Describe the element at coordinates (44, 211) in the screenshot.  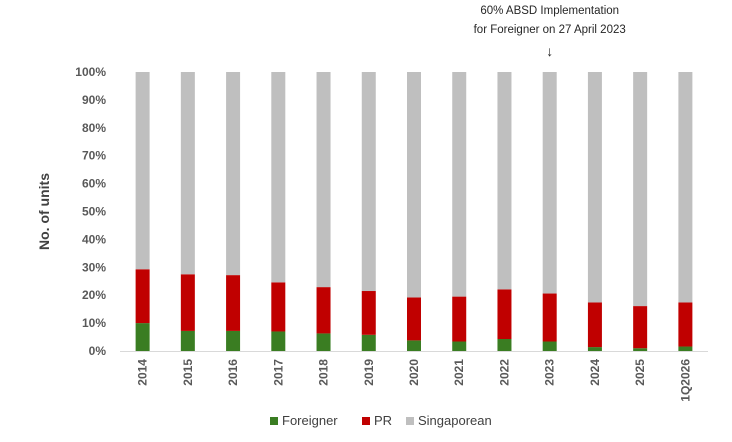
I see `y-axis-label: No. of units` at that location.